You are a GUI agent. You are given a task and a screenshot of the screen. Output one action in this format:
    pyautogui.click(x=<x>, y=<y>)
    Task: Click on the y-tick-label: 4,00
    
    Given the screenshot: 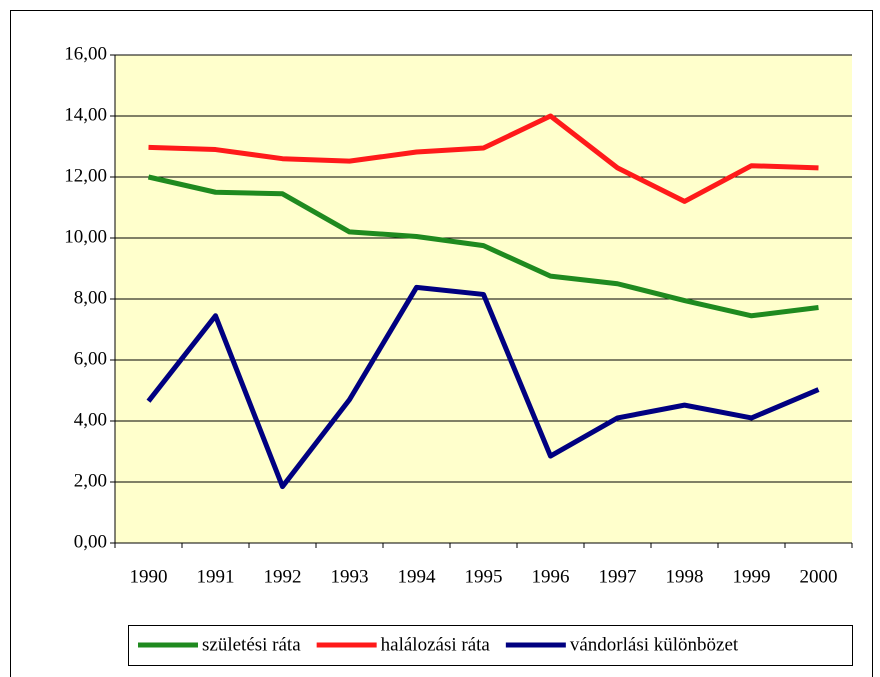 What is the action you would take?
    pyautogui.click(x=90, y=419)
    